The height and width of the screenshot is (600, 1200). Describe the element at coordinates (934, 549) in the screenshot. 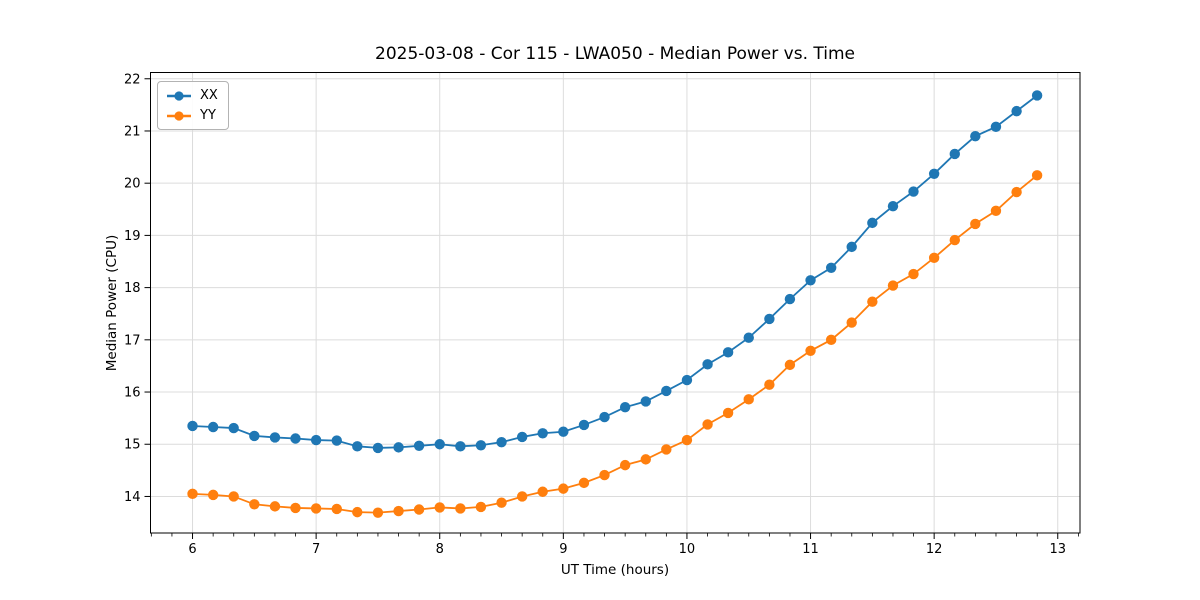

I see `x-tick-label: 12` at that location.